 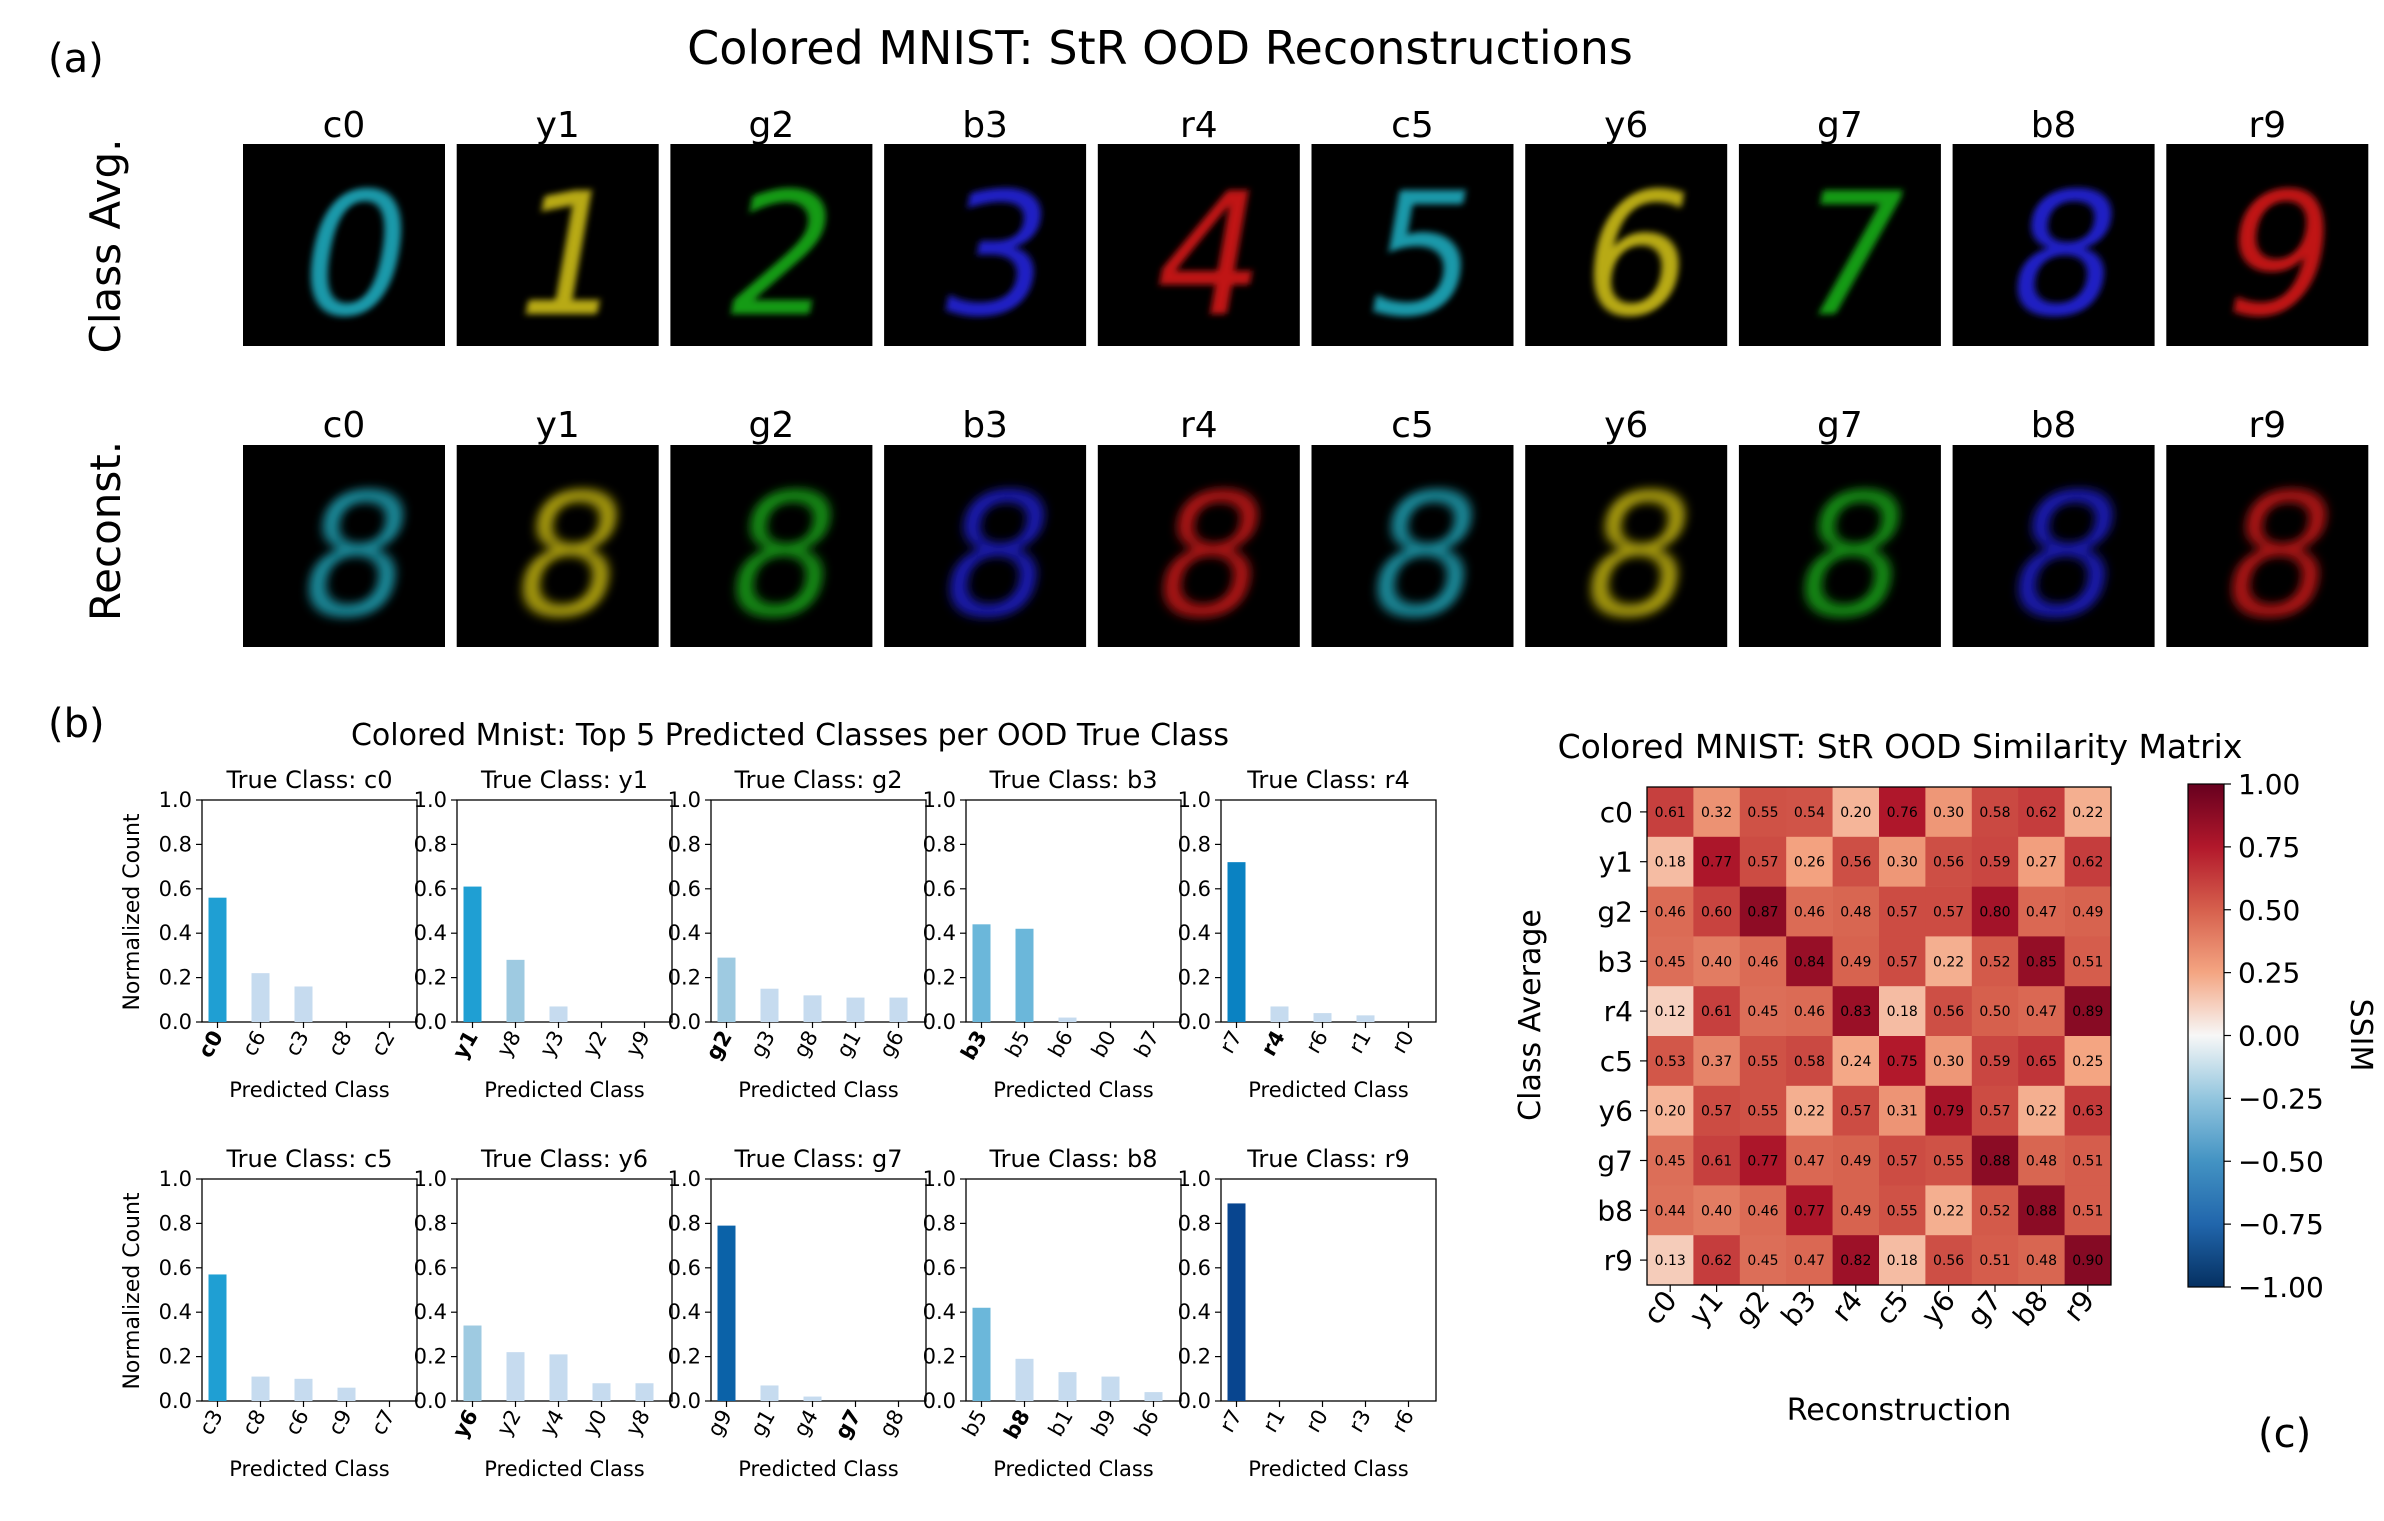 What do you see at coordinates (1994, 1211) in the screenshot?
I see `heatmap-cell-value: 0.52` at bounding box center [1994, 1211].